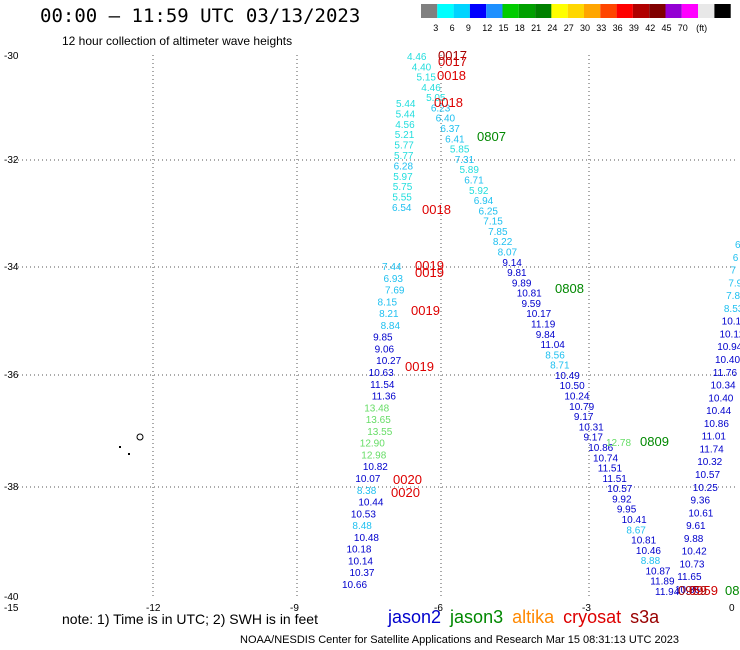 The image size is (740, 650). I want to click on swh-value: 7.15, so click(493, 222).